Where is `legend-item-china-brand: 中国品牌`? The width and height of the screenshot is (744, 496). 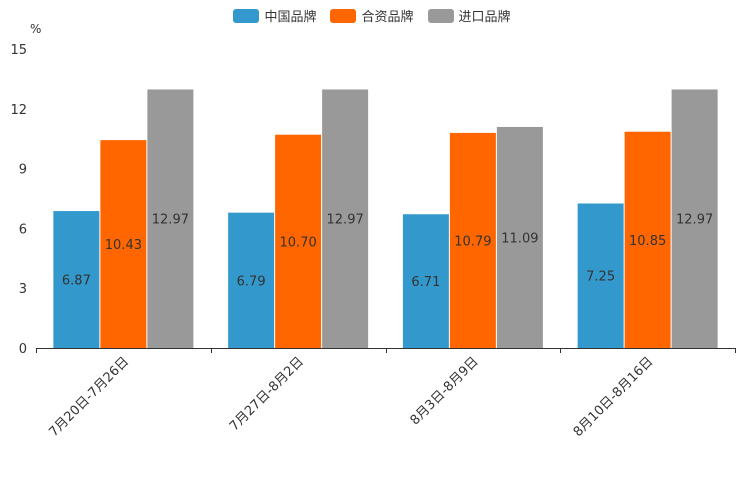 legend-item-china-brand: 中国品牌 is located at coordinates (274, 15).